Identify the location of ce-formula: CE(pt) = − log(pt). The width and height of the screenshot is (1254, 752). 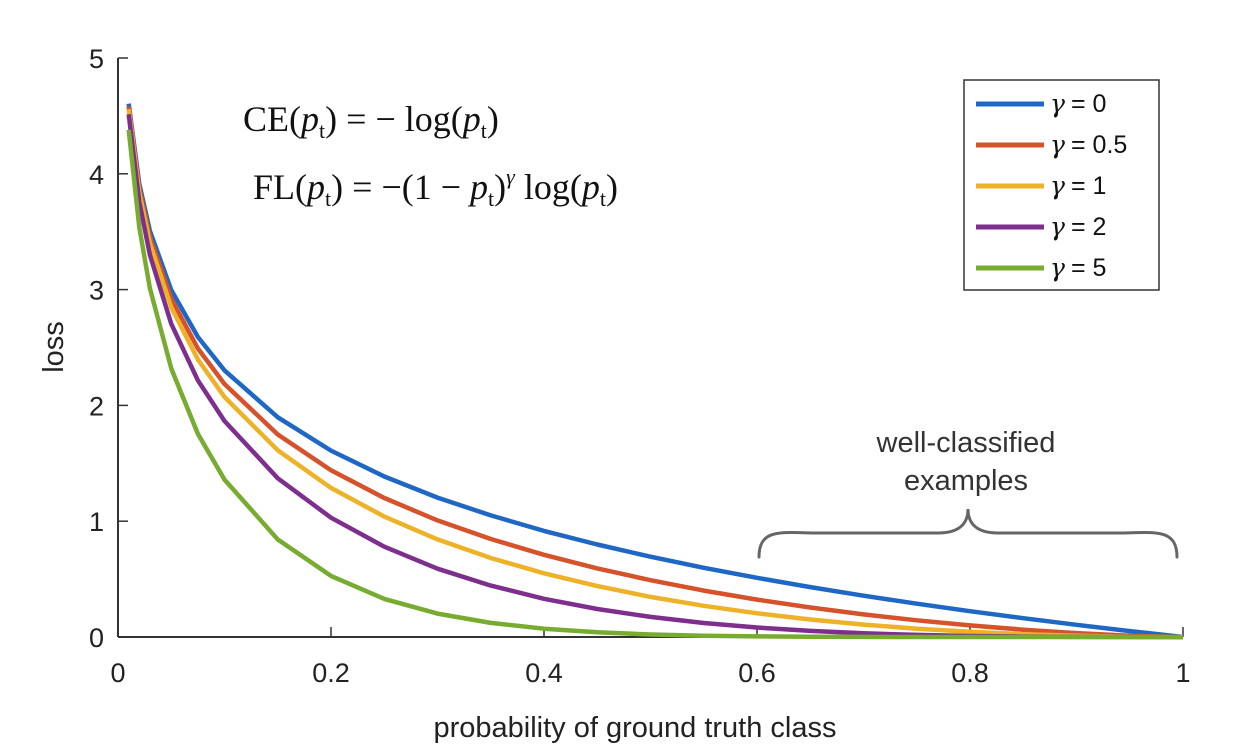
(371, 121).